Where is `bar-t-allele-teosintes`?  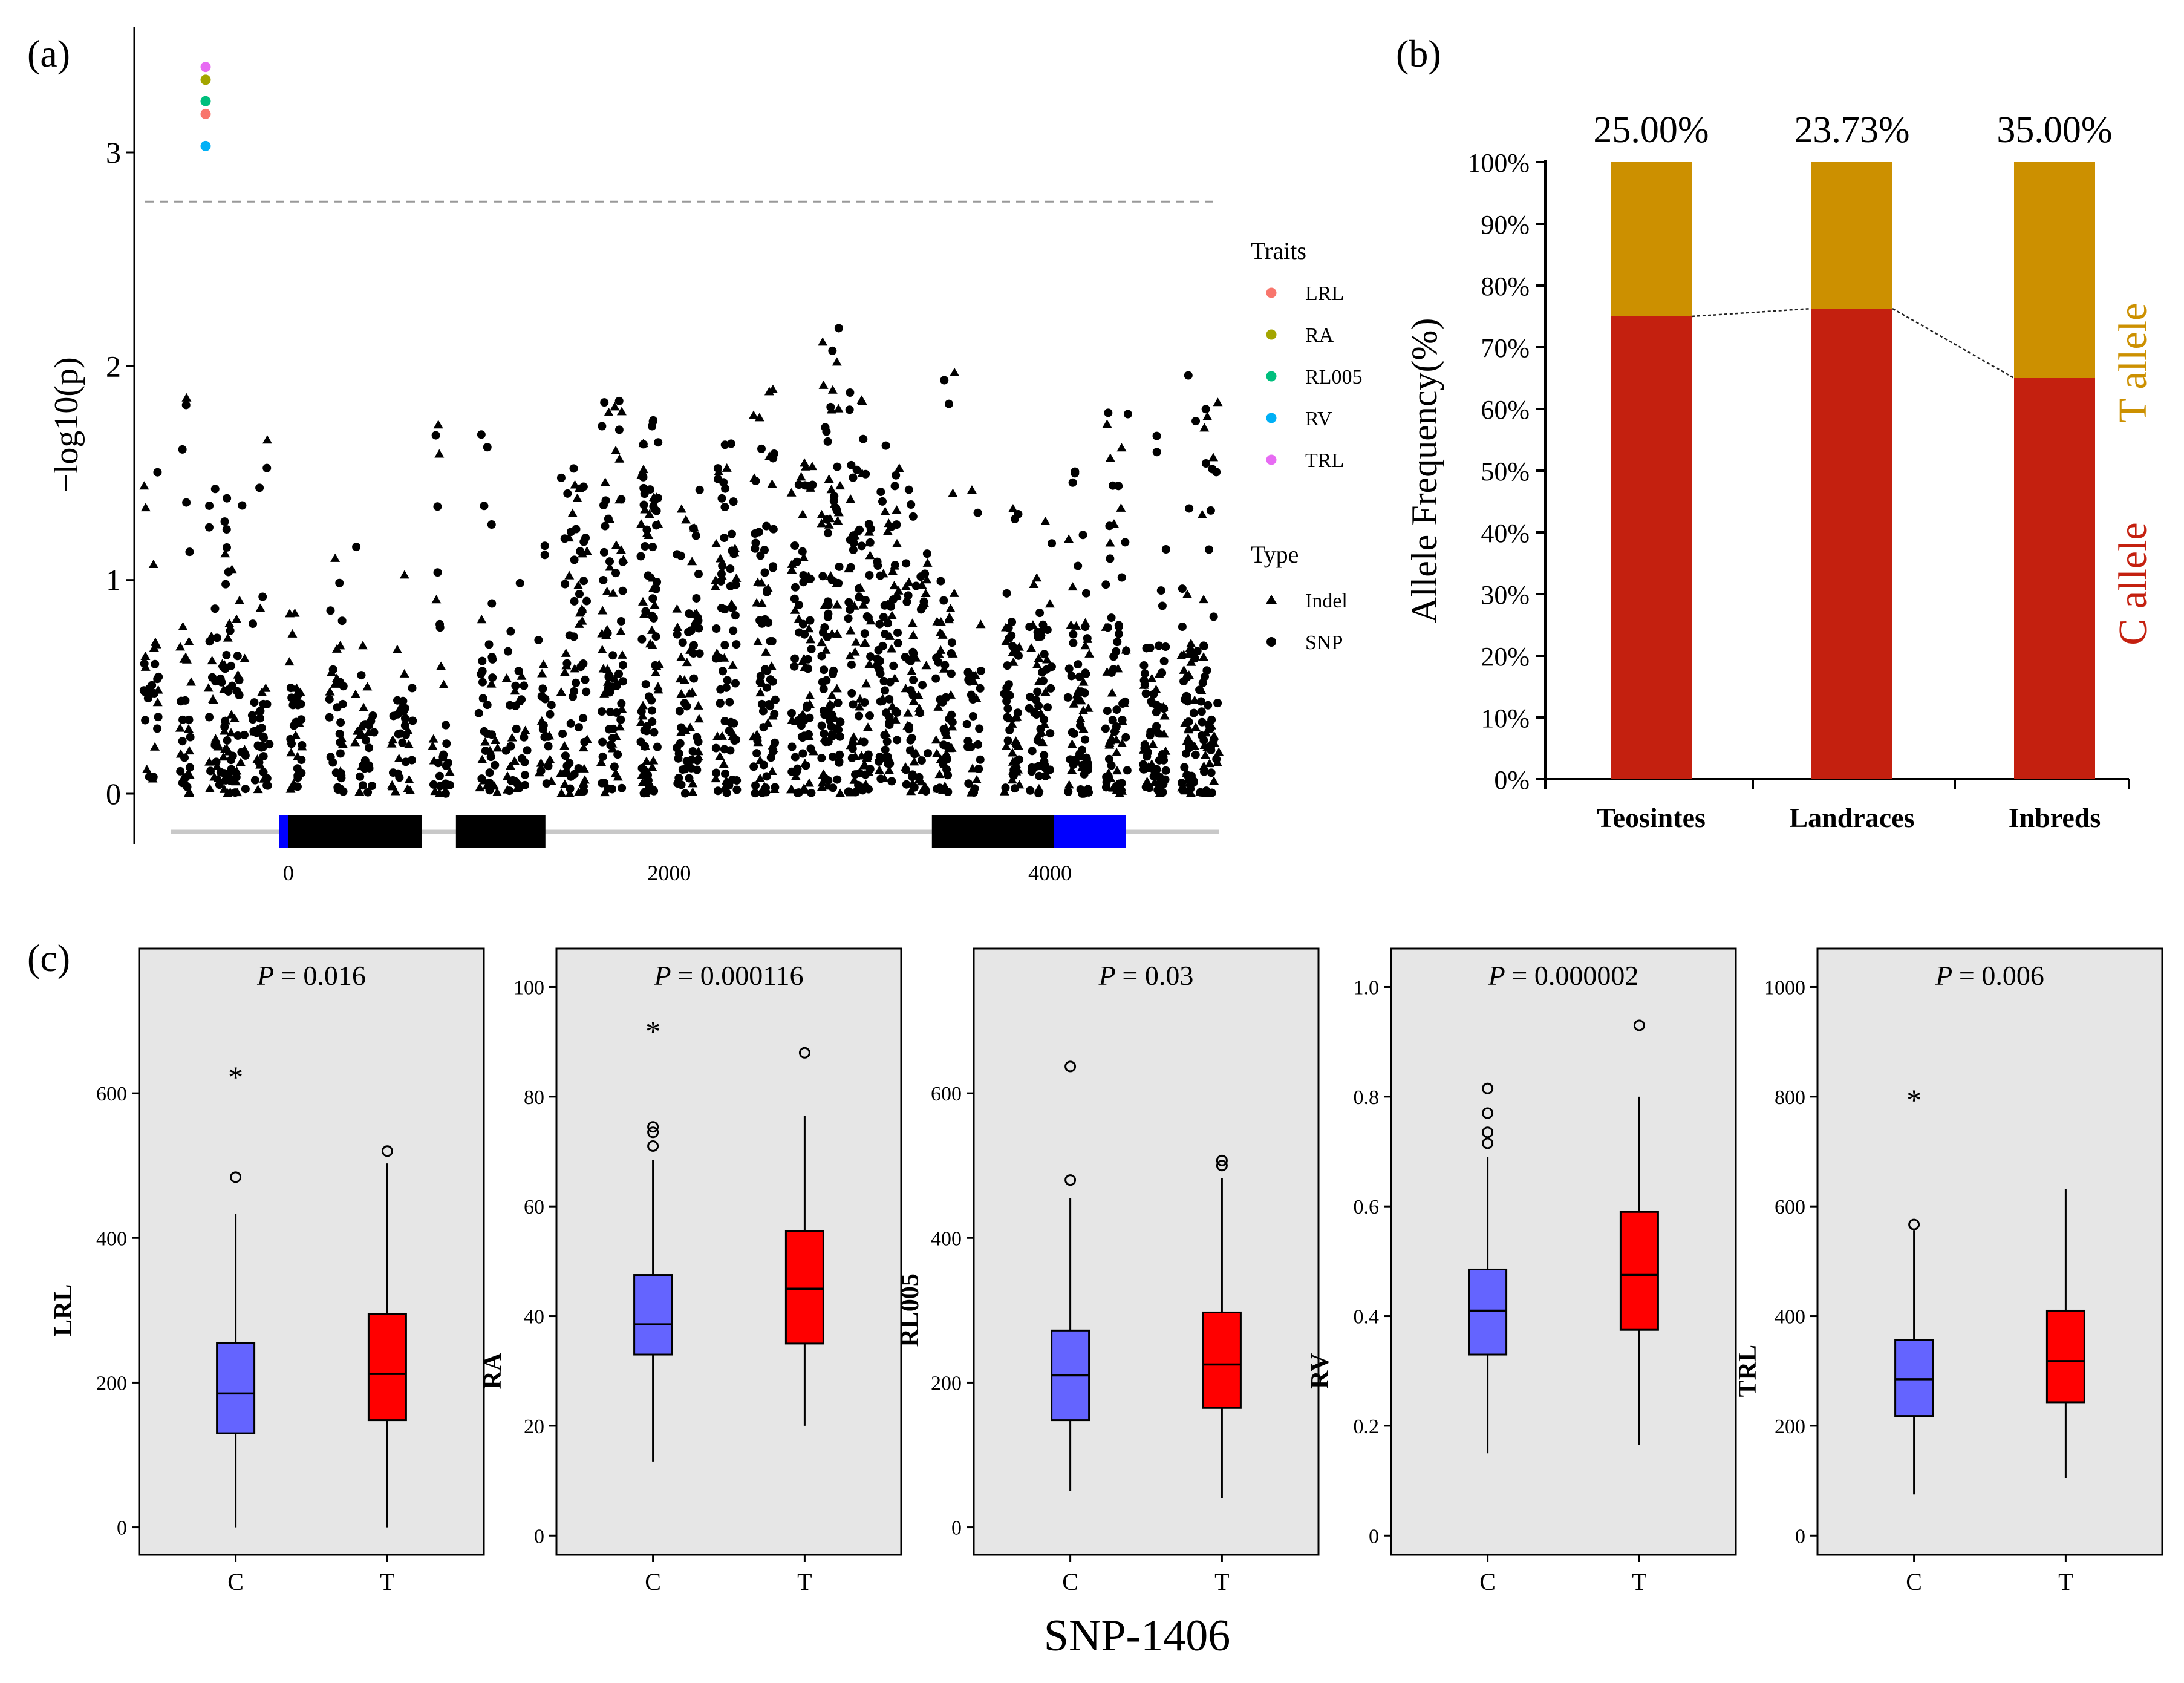
bar-t-allele-teosintes is located at coordinates (1651, 239).